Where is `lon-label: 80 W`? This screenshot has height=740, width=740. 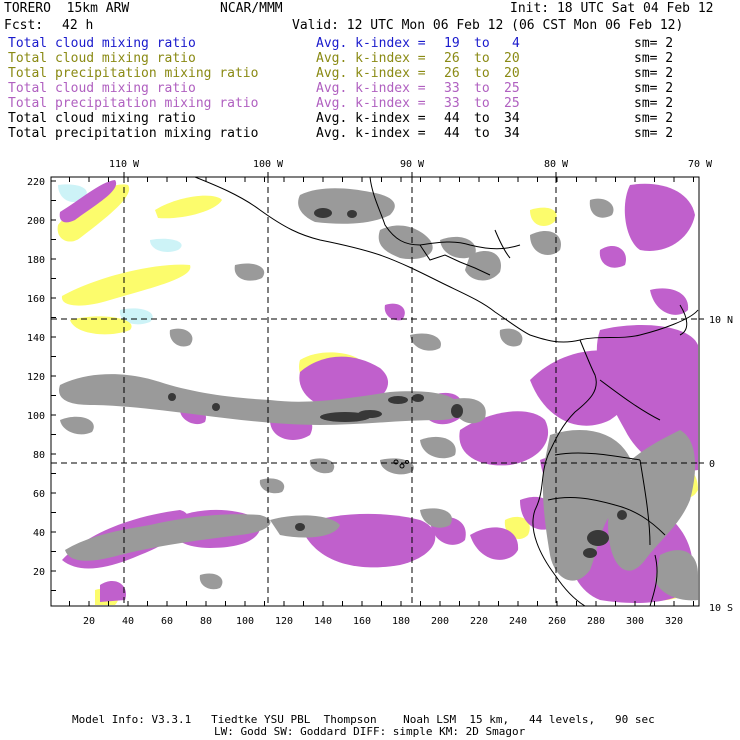 lon-label: 80 W is located at coordinates (556, 164).